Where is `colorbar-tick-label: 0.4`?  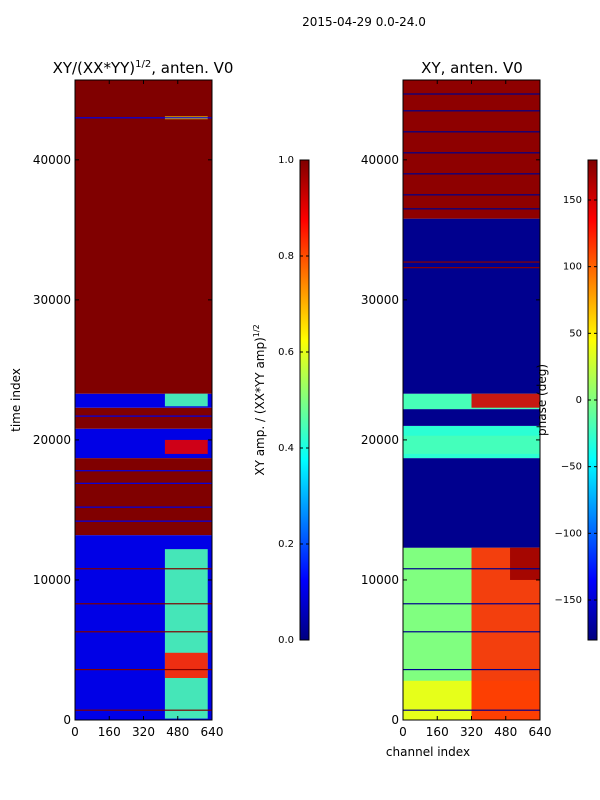
colorbar-tick-label: 0.4 is located at coordinates (286, 448).